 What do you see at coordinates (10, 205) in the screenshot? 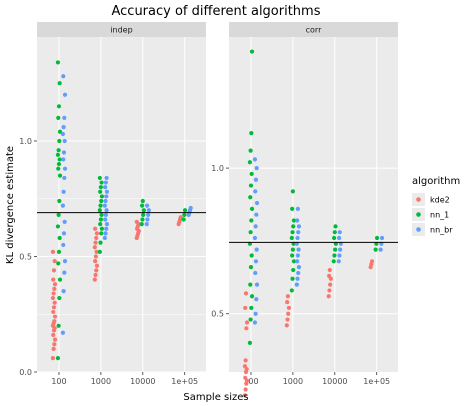
I see `y-axis-title: KL divergence estimate` at bounding box center [10, 205].